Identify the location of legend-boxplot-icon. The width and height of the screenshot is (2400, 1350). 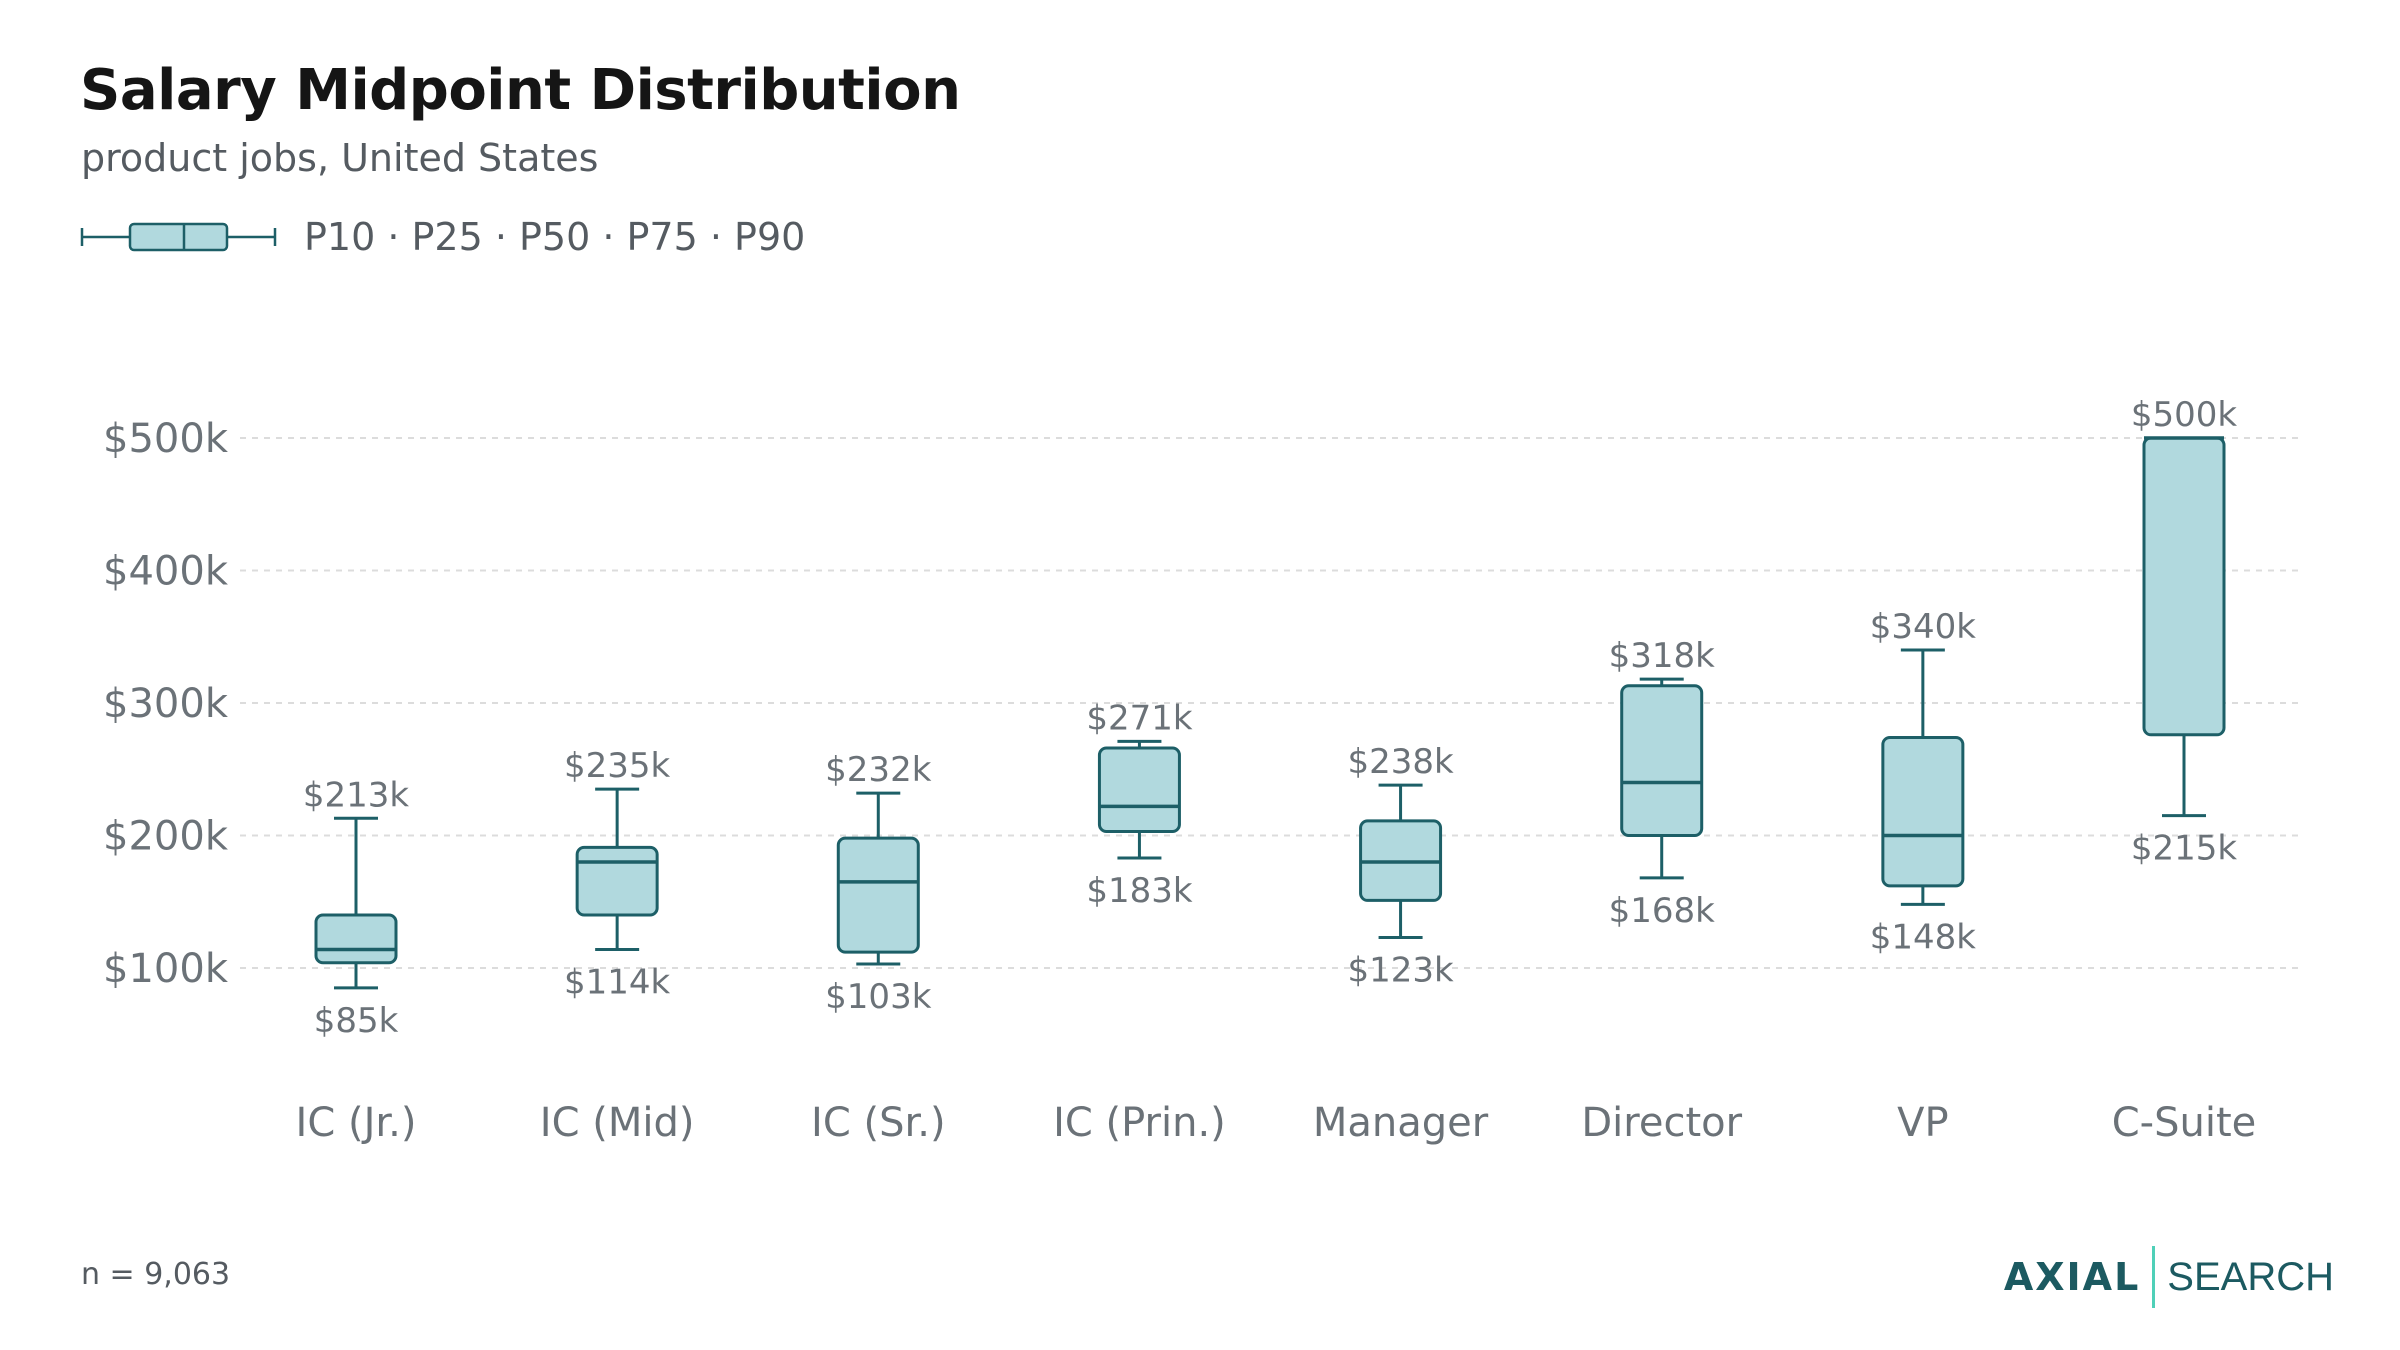
(178, 237).